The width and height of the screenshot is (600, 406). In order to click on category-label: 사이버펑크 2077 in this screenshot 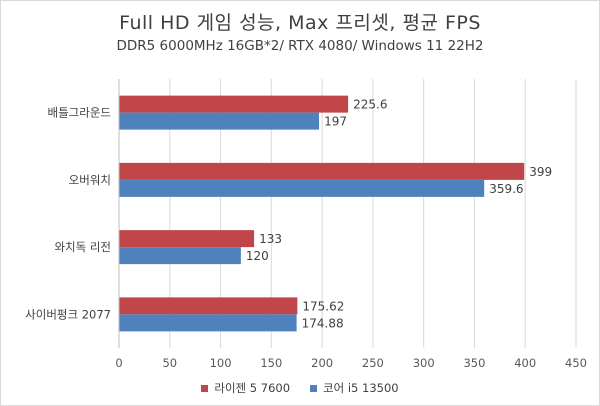, I will do `click(68, 314)`.